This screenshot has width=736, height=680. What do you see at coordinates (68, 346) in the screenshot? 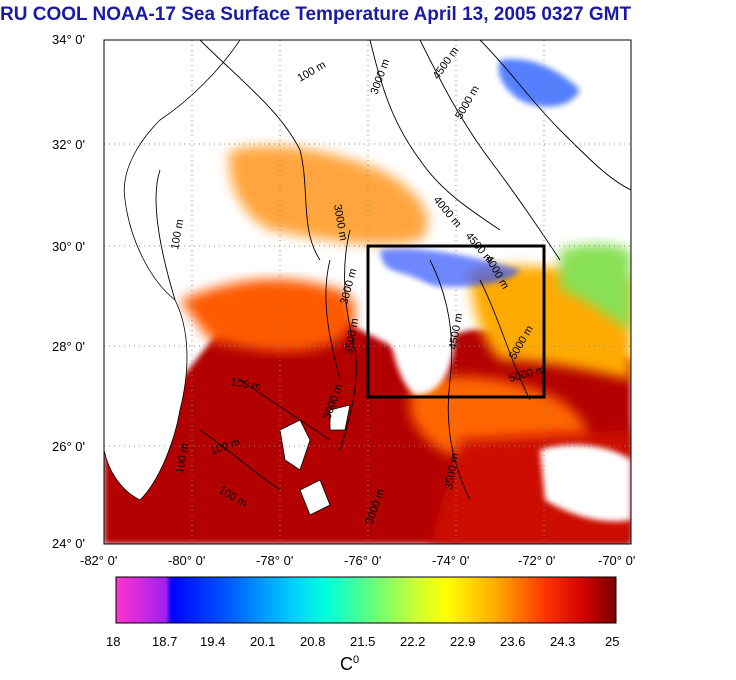
I see `lat-tick-label: 28° 0'` at bounding box center [68, 346].